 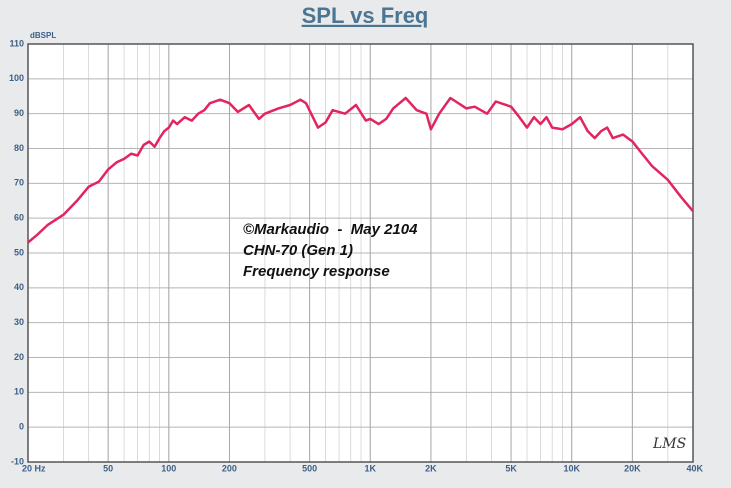 I want to click on watermark: LMS, so click(x=669, y=444).